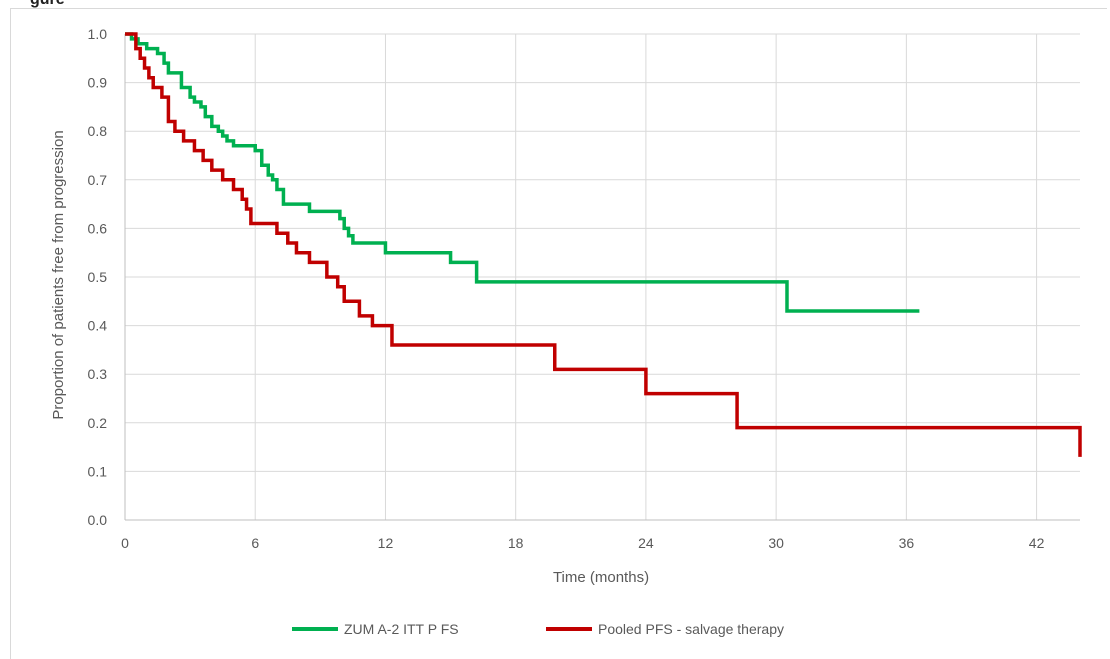 This screenshot has height=659, width=1110. What do you see at coordinates (601, 577) in the screenshot?
I see `x-axis-title: Time (months)` at bounding box center [601, 577].